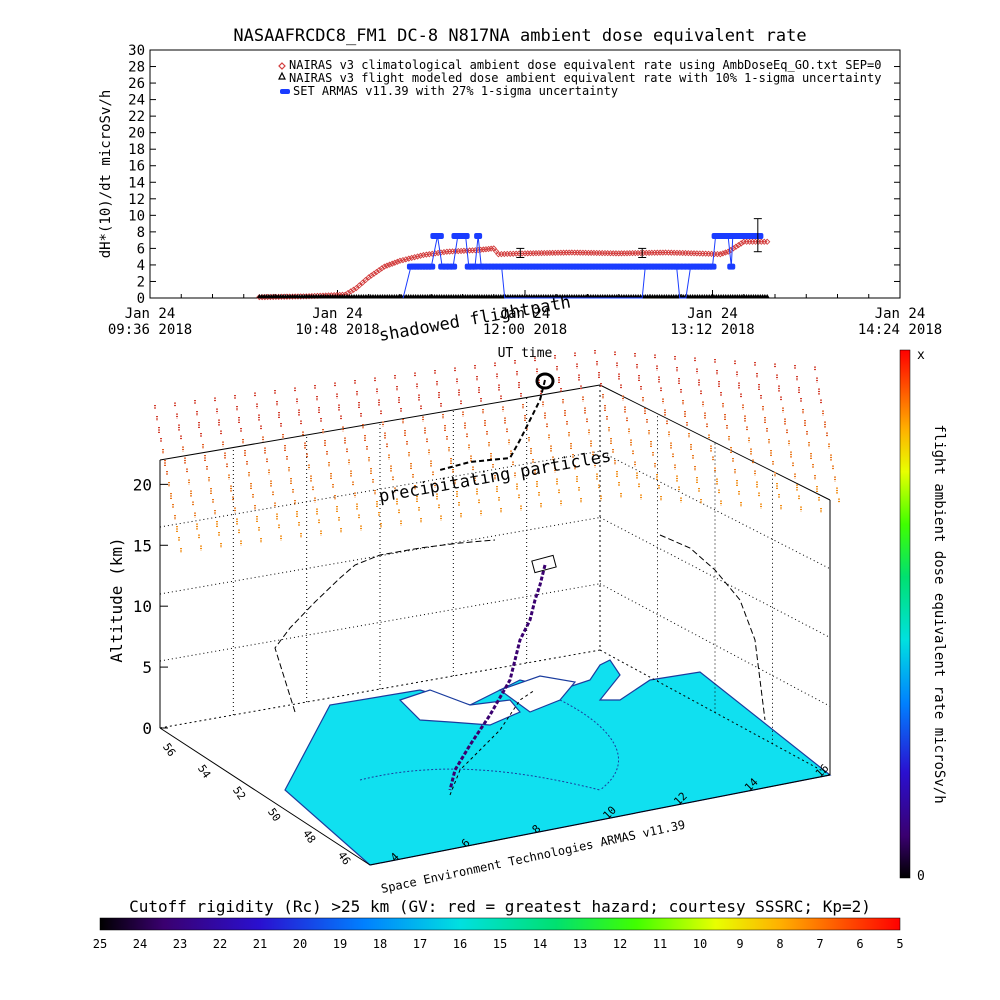  Describe the element at coordinates (620, 944) in the screenshot. I see `rigidity-tick-label: 12` at that location.